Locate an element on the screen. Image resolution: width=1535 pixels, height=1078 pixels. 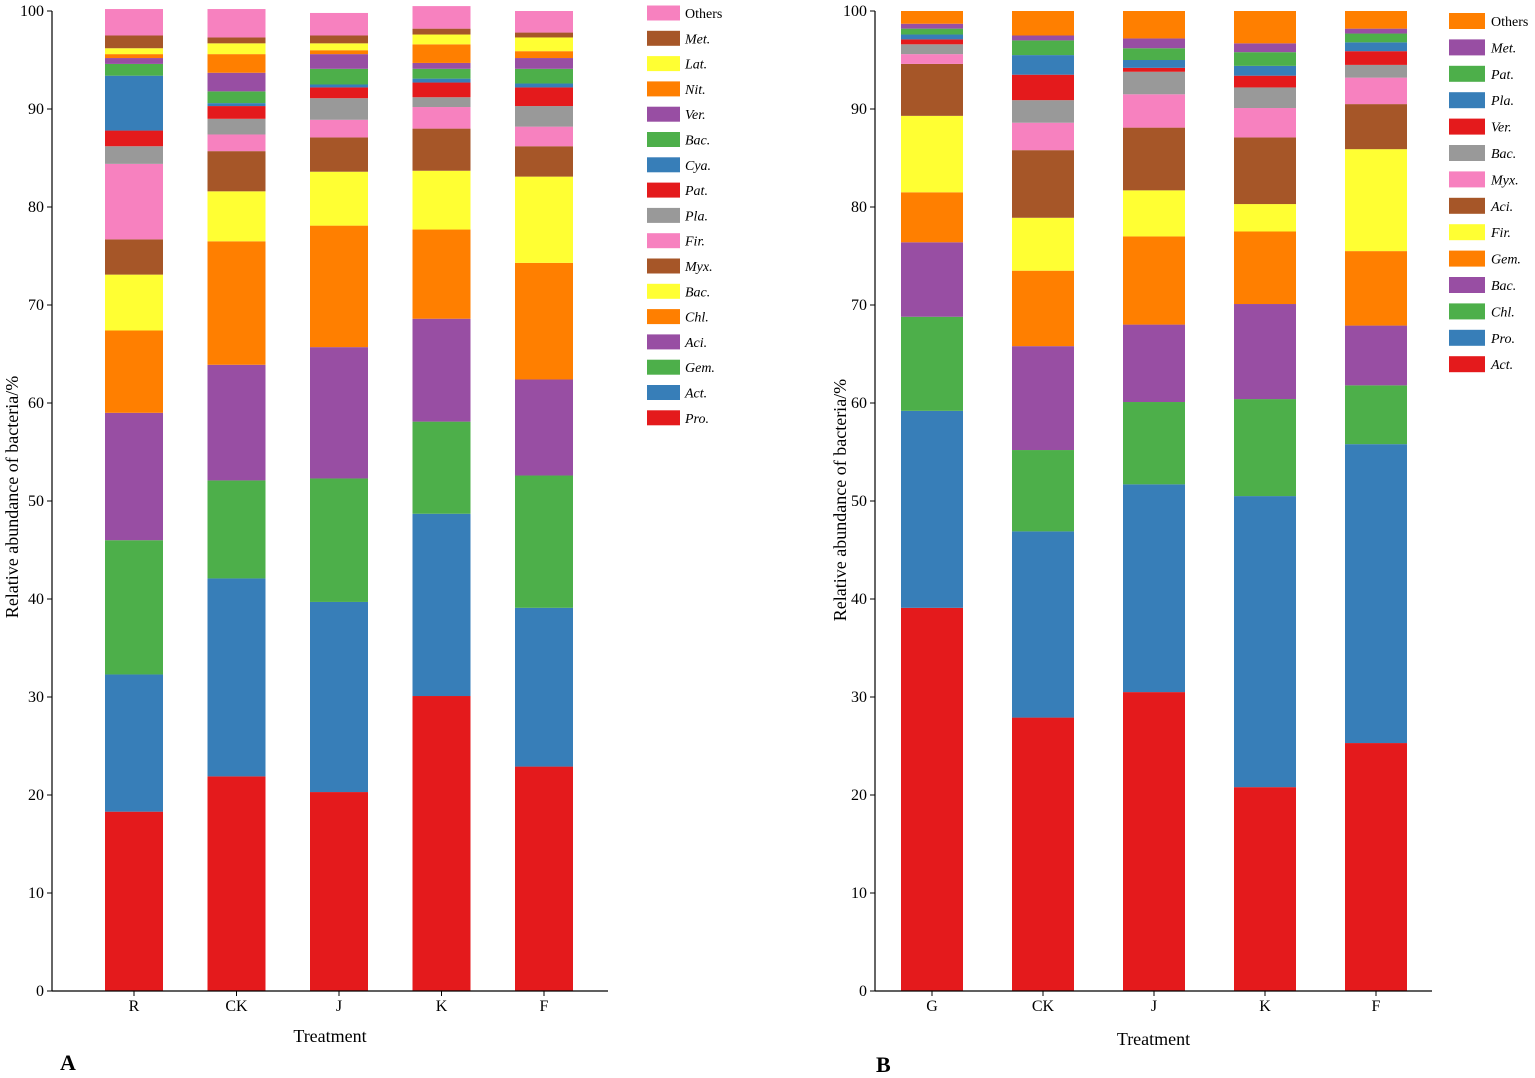
x-tick-label: J is located at coordinates (339, 1006).